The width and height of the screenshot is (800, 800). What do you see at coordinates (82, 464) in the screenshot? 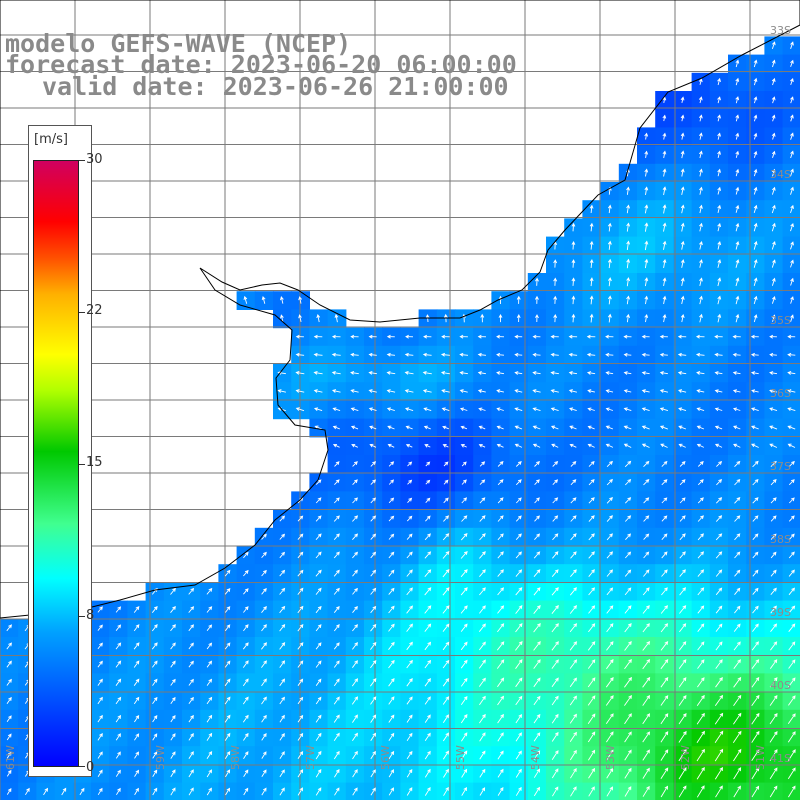
I see `colorbar-tick` at bounding box center [82, 464].